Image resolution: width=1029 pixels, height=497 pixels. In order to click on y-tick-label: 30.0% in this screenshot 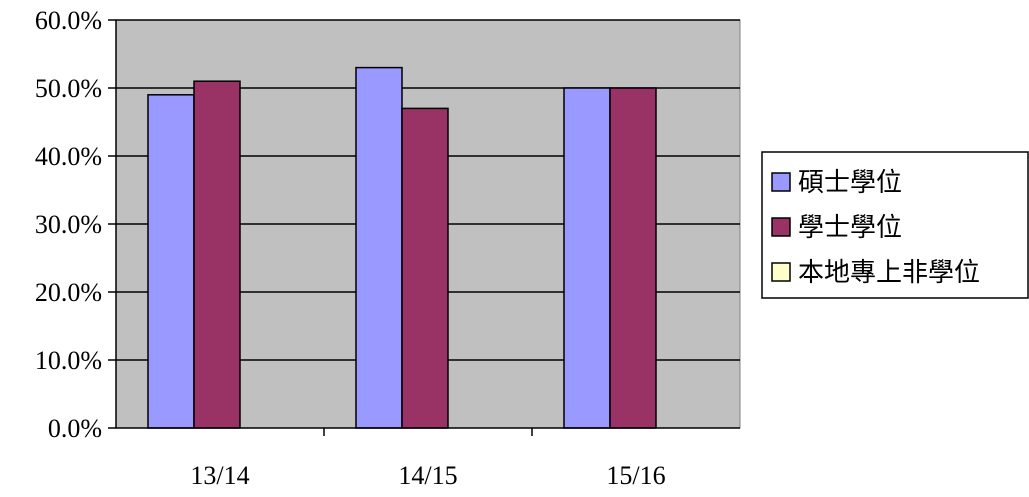, I will do `click(68, 224)`.